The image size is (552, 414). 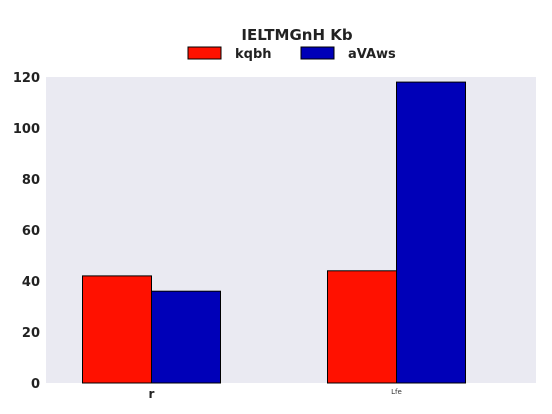 I want to click on y-tick-label: 120, so click(x=26, y=78).